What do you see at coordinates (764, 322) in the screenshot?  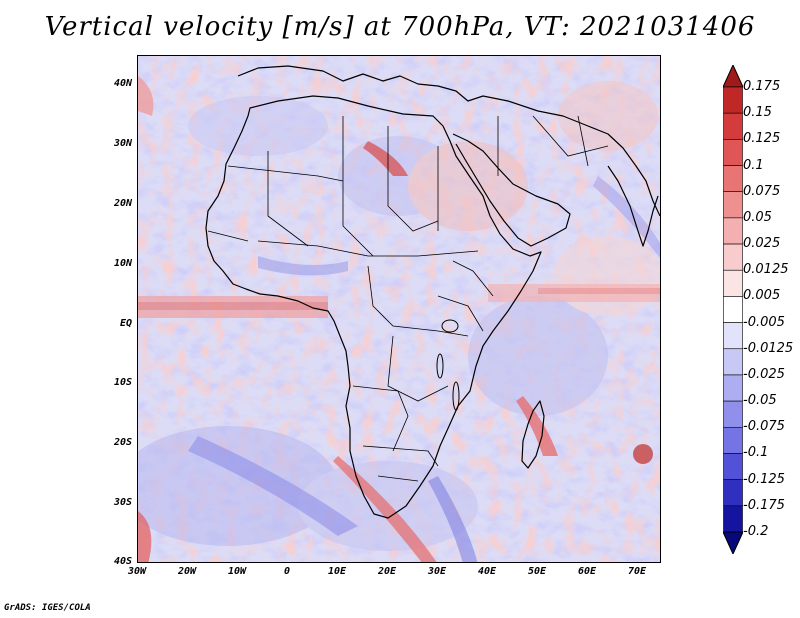 I see `colorbar-tick-label: -0.005` at bounding box center [764, 322].